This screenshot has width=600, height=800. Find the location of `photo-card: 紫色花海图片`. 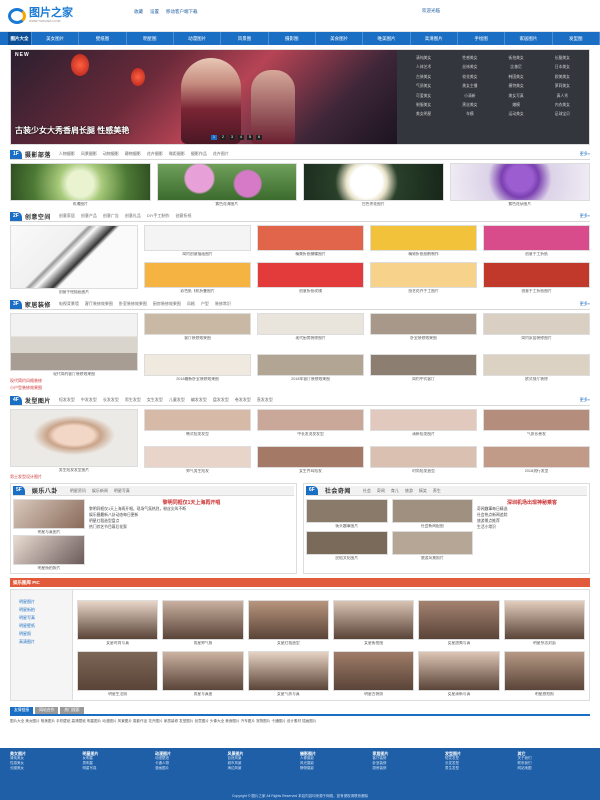

photo-card: 紫色花海图片 is located at coordinates (226, 185).